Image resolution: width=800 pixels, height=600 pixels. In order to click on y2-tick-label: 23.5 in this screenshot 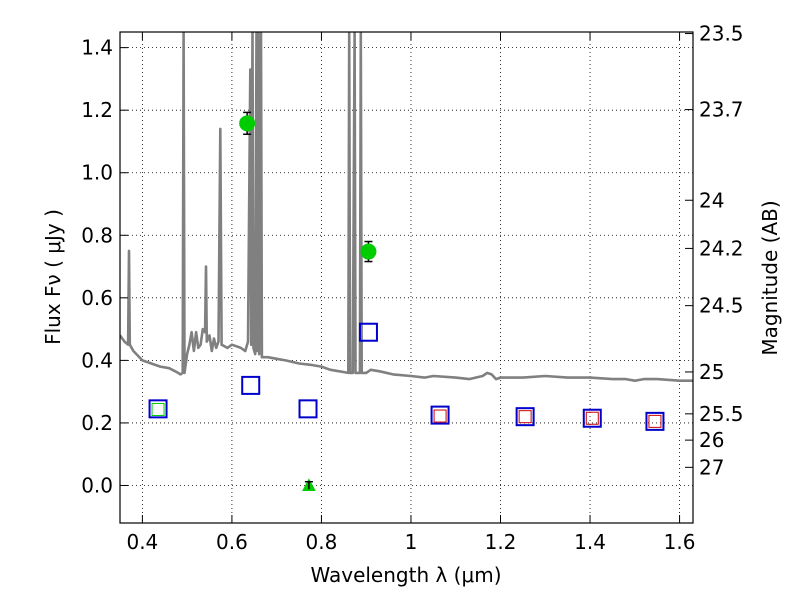, I will do `click(721, 34)`.